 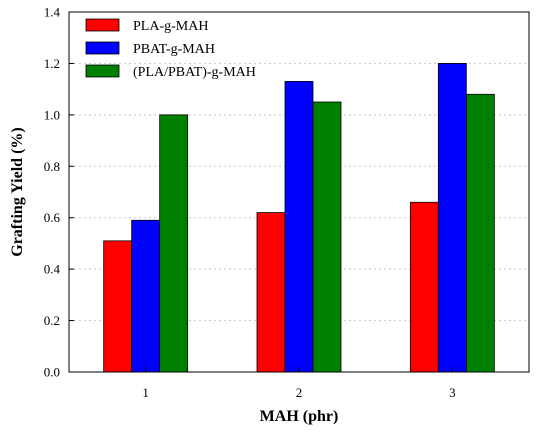 What do you see at coordinates (174, 49) in the screenshot?
I see `legend-label: PBAT-g-MAH` at bounding box center [174, 49].